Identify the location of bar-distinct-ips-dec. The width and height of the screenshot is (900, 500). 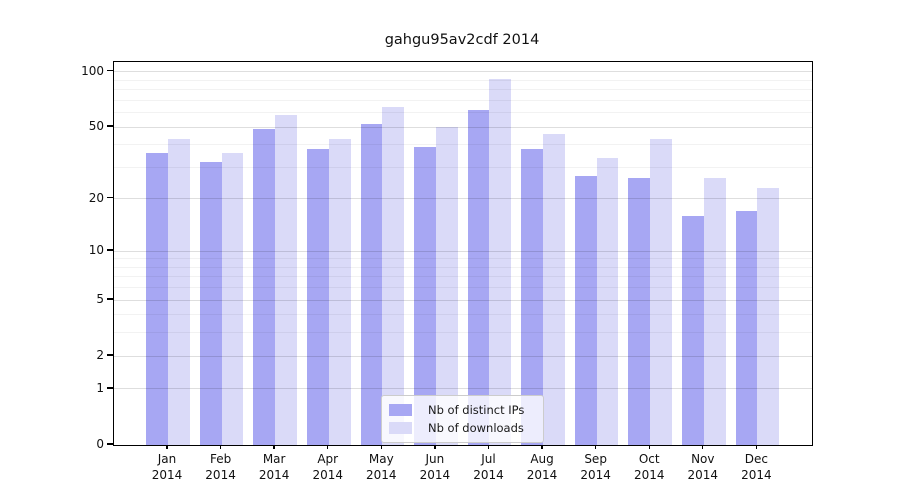
(746, 328).